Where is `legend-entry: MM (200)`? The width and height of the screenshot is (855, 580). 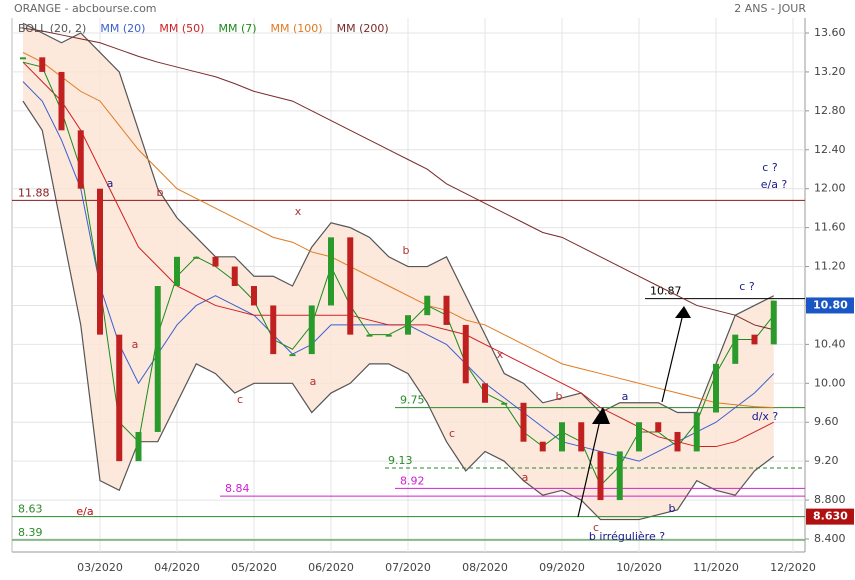 legend-entry: MM (200) is located at coordinates (363, 28).